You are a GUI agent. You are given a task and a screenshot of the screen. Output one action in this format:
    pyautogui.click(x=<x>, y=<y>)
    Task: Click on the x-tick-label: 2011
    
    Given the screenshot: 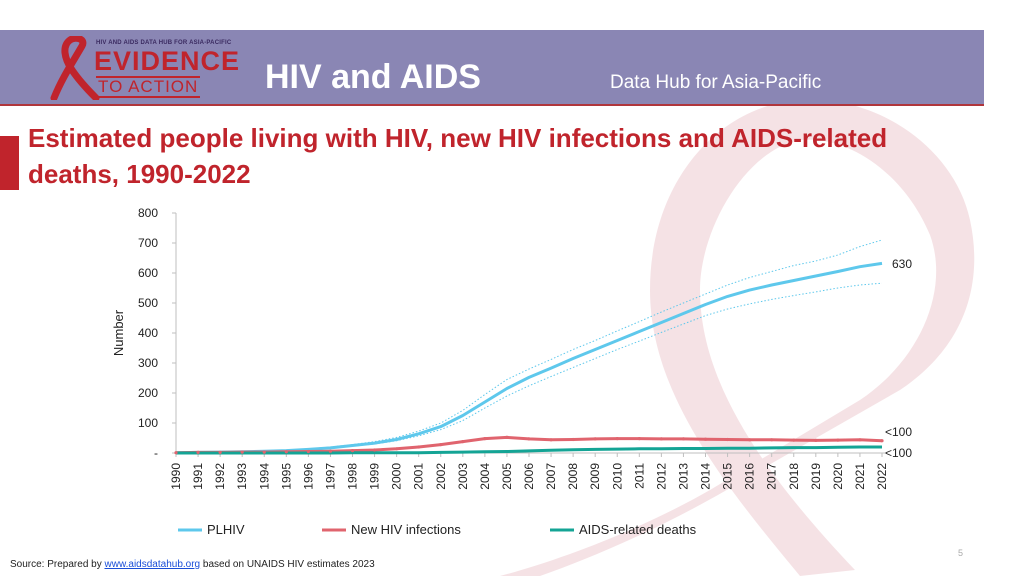 What is the action you would take?
    pyautogui.click(x=639, y=476)
    